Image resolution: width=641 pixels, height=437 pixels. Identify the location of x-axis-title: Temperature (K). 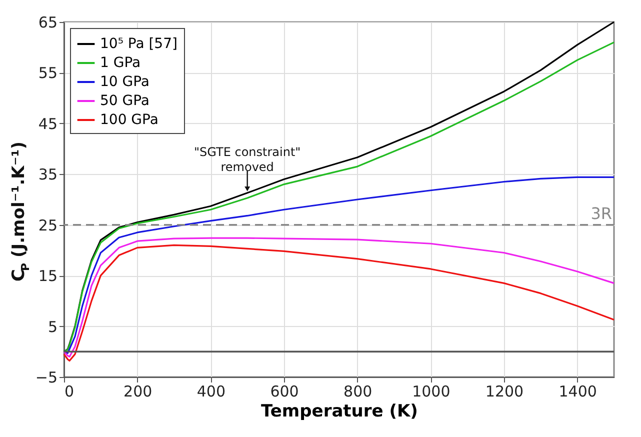
(339, 412).